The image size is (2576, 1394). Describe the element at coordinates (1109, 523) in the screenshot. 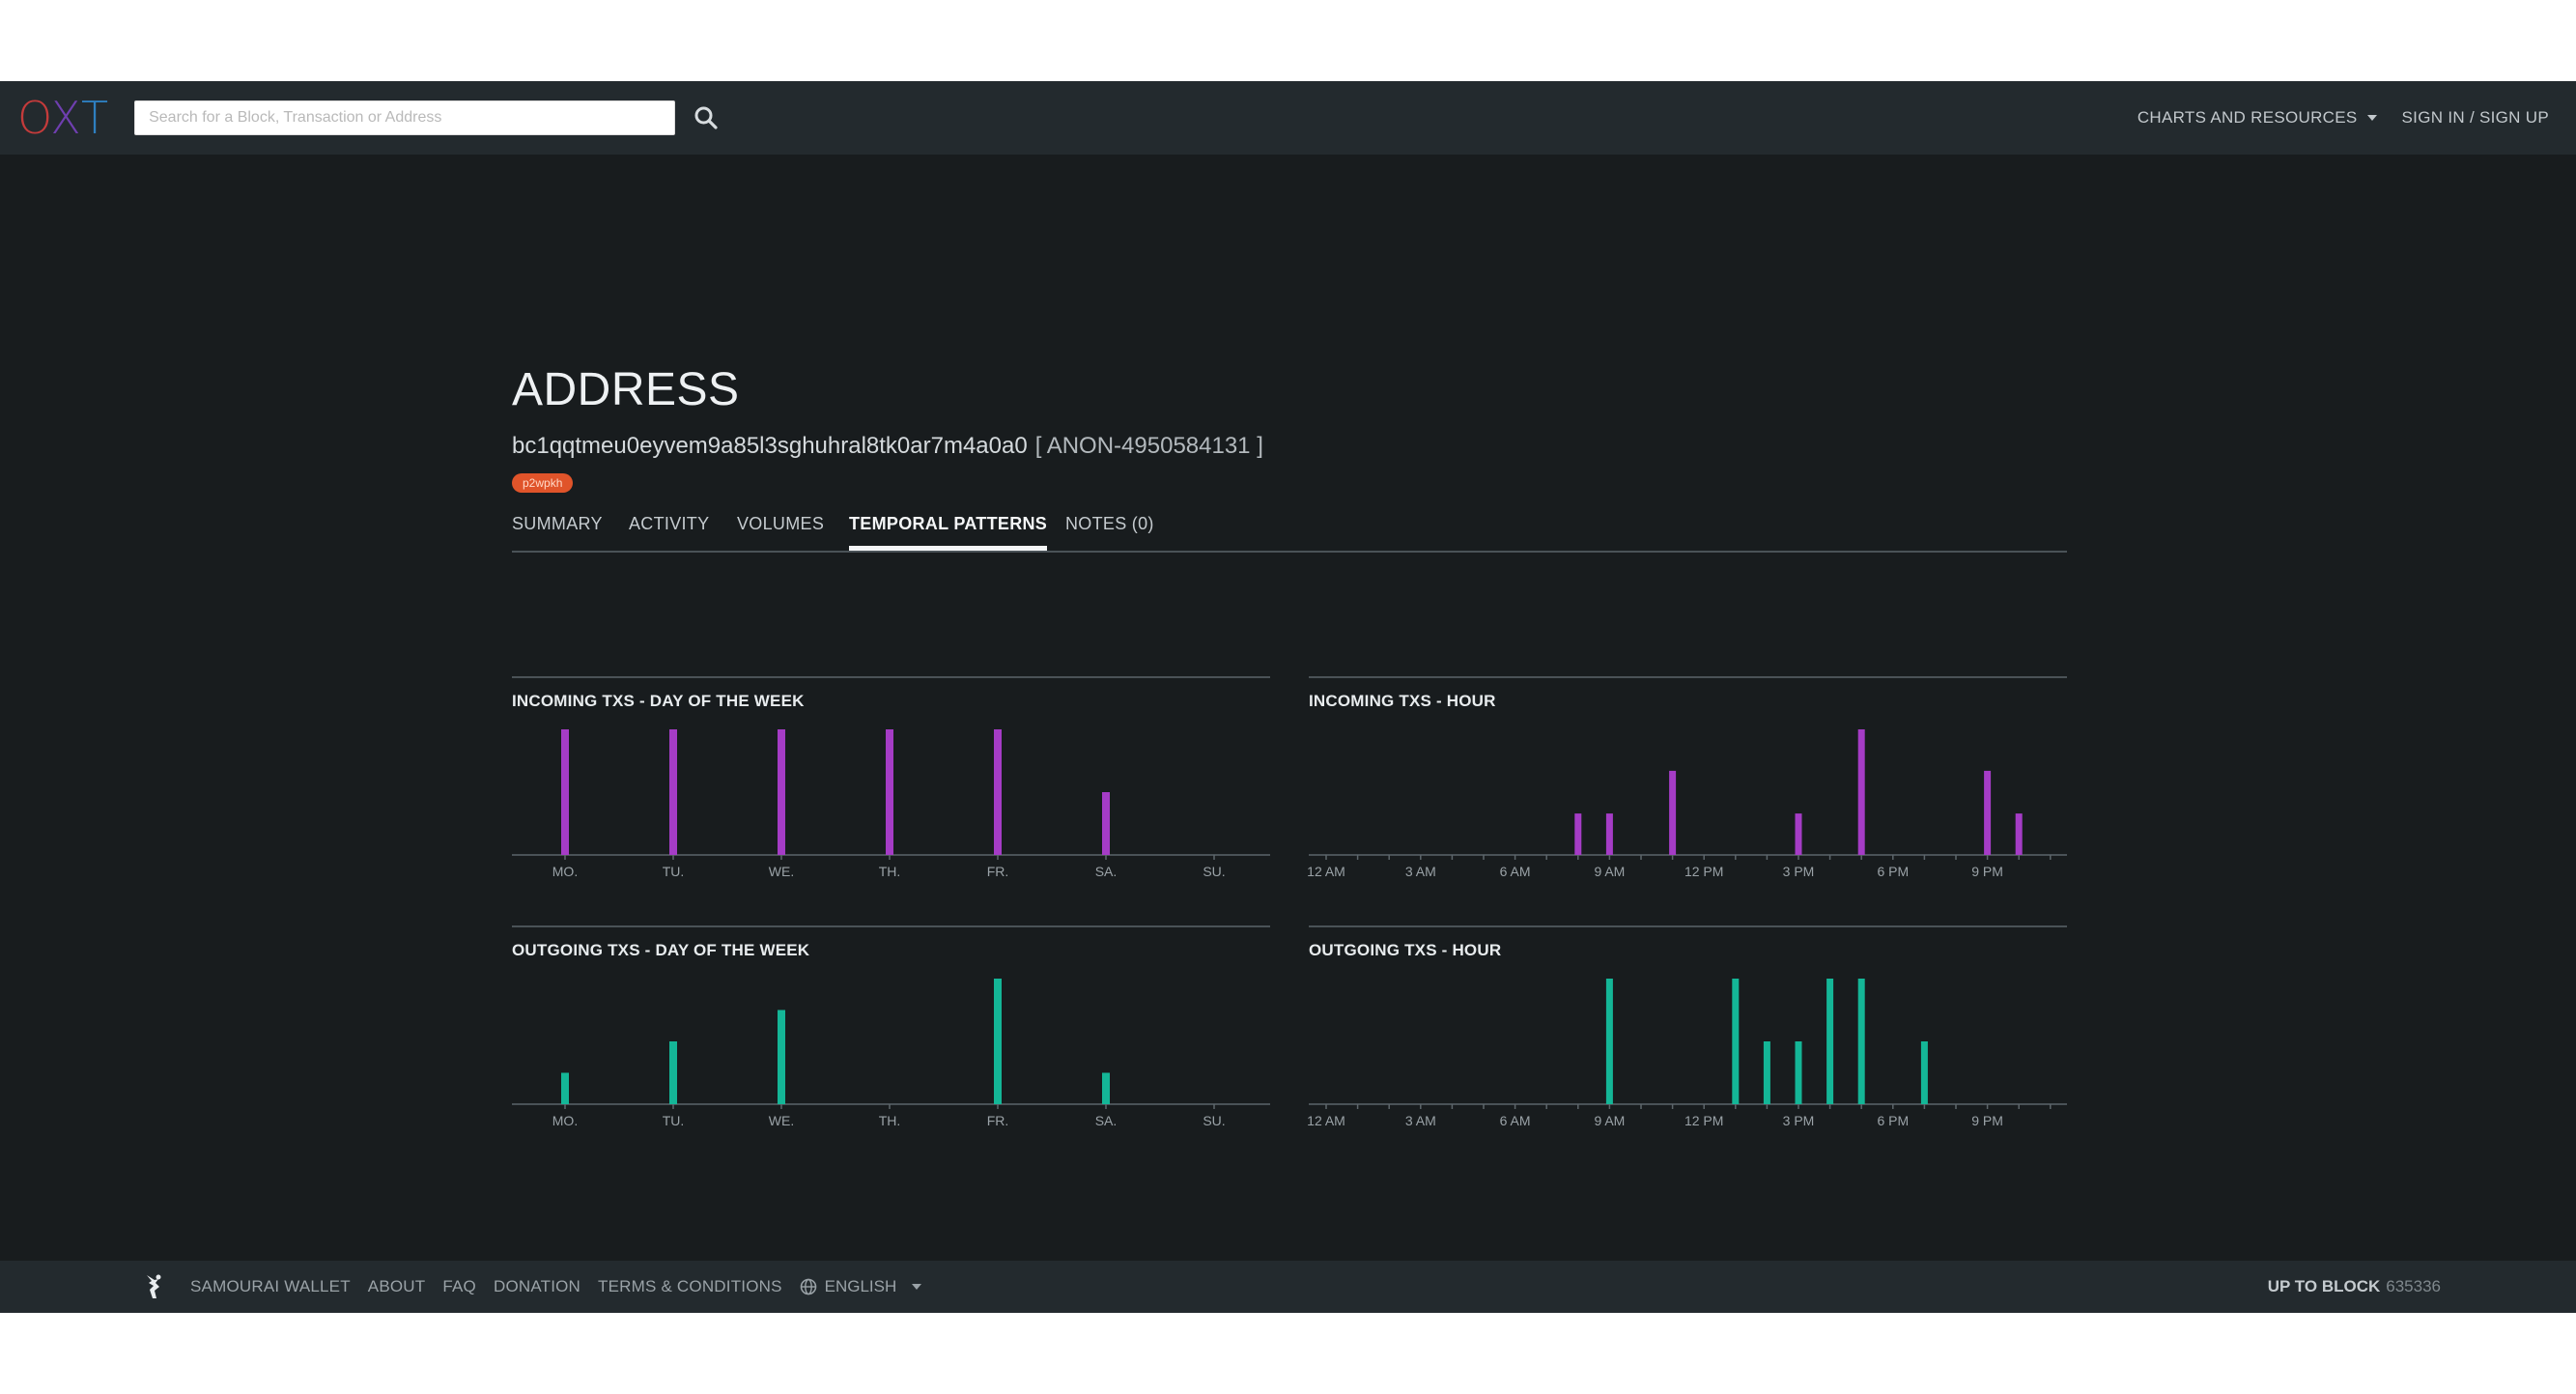

I see `tab-notes: NOTES (0)` at that location.